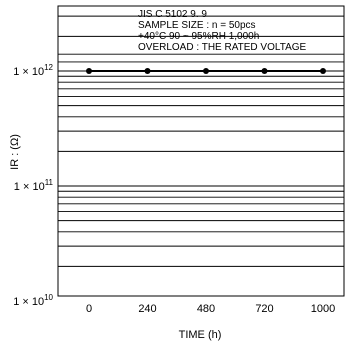 The height and width of the screenshot is (347, 350). What do you see at coordinates (198, 36) in the screenshot?
I see `annotation-line: +40°C 90 ~ 95%RH 1,000h` at bounding box center [198, 36].